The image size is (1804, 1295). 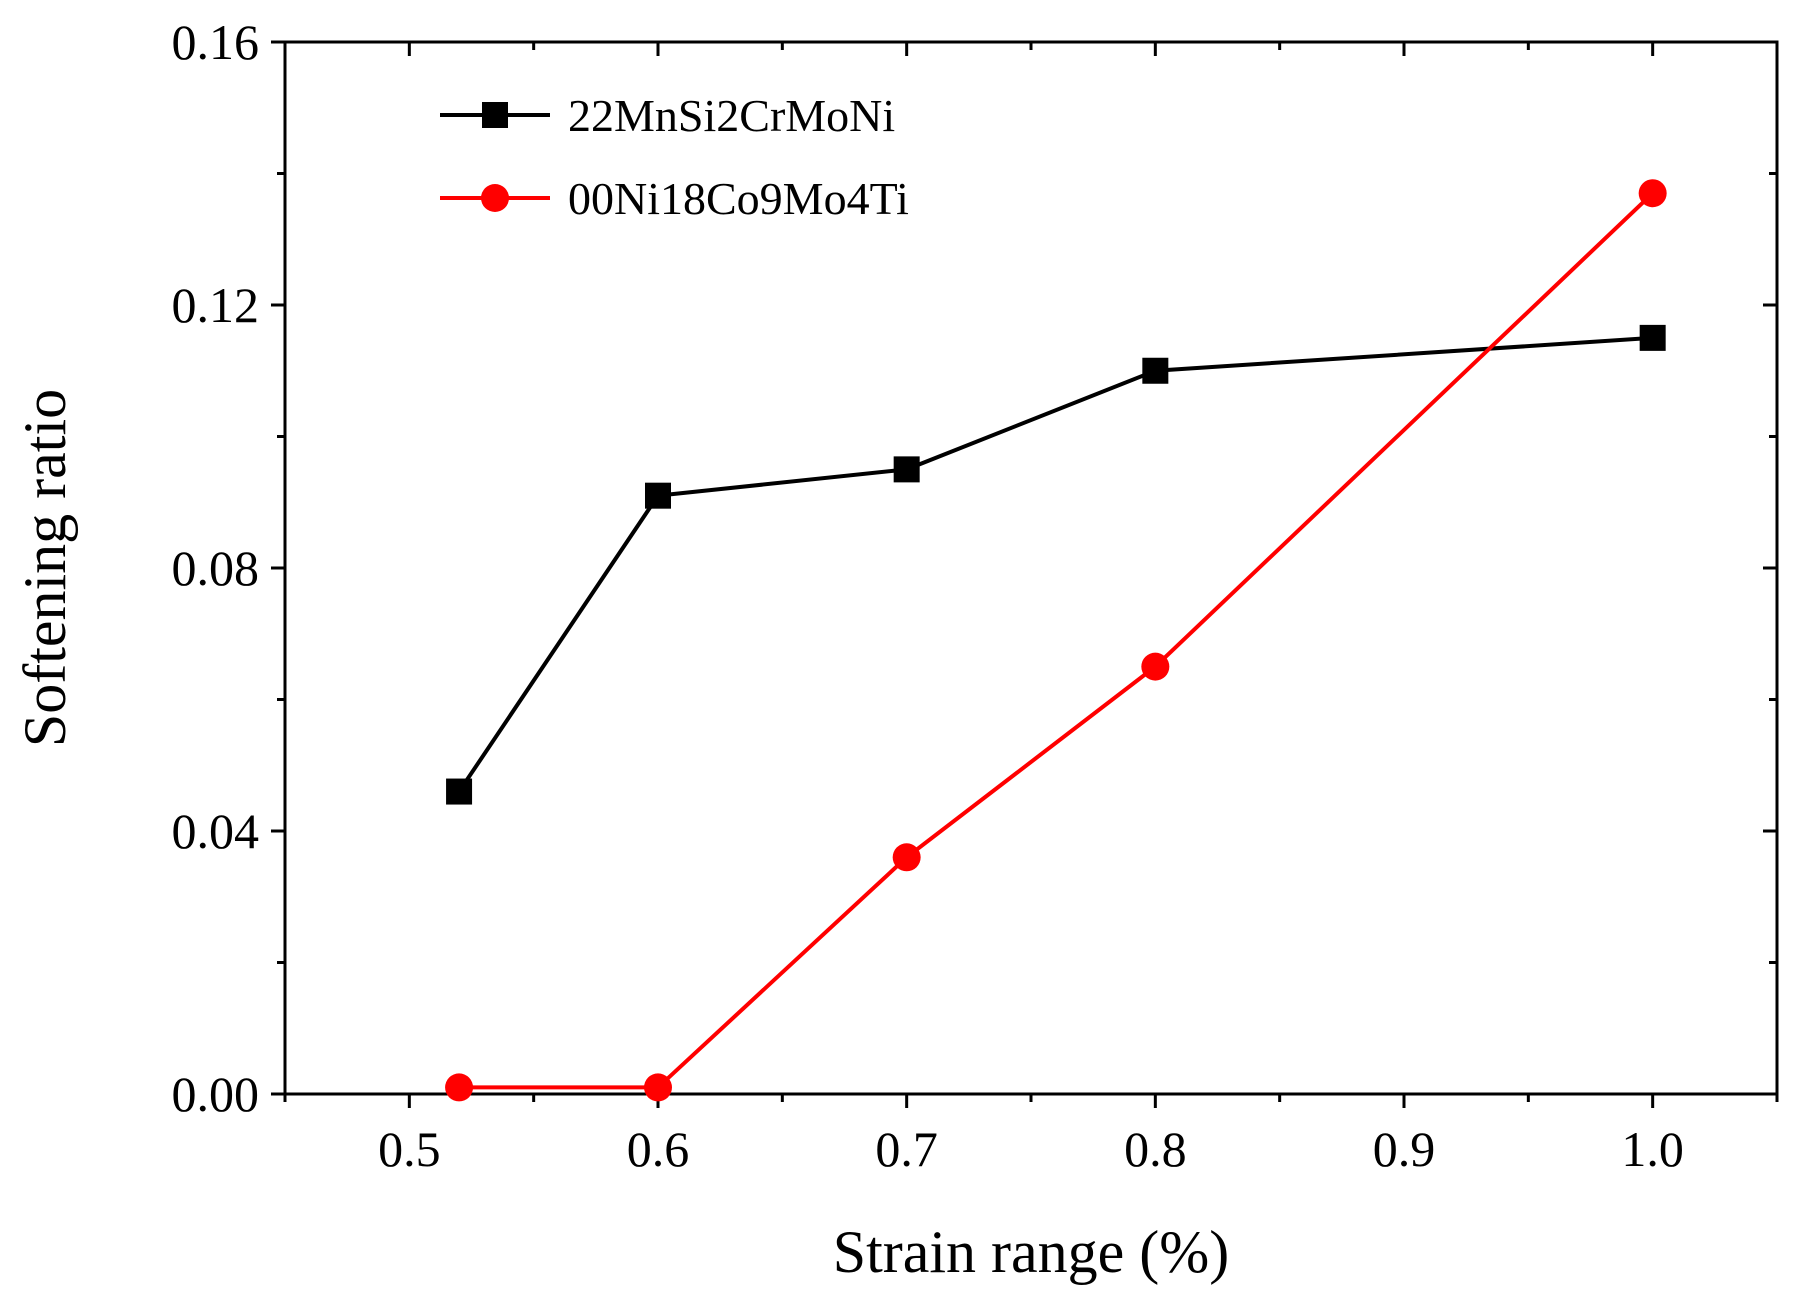 I want to click on legend-item: 22MnSi2CrMoNi, so click(x=667, y=115).